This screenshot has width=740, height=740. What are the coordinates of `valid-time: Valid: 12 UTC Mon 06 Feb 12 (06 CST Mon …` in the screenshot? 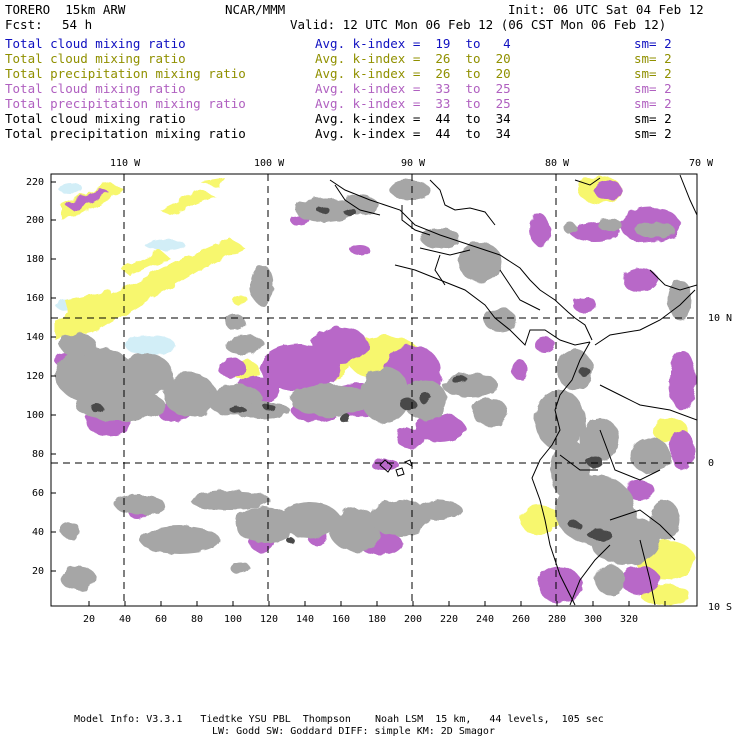 It's located at (478, 24).